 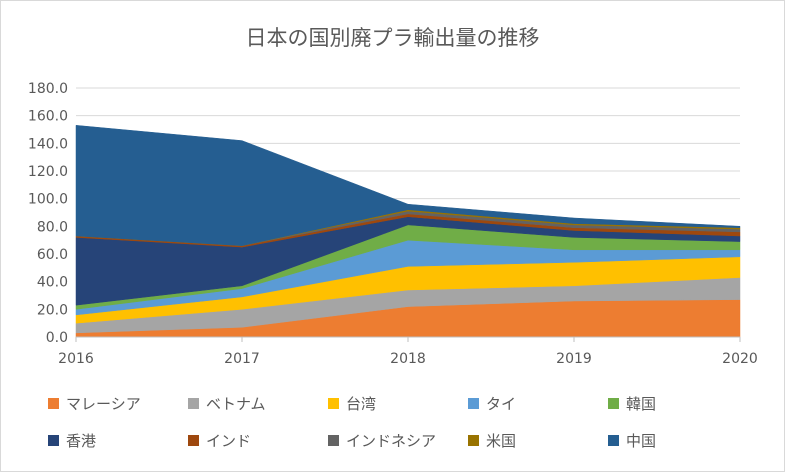 I want to click on y-tick-label: 140.0, so click(x=48, y=144).